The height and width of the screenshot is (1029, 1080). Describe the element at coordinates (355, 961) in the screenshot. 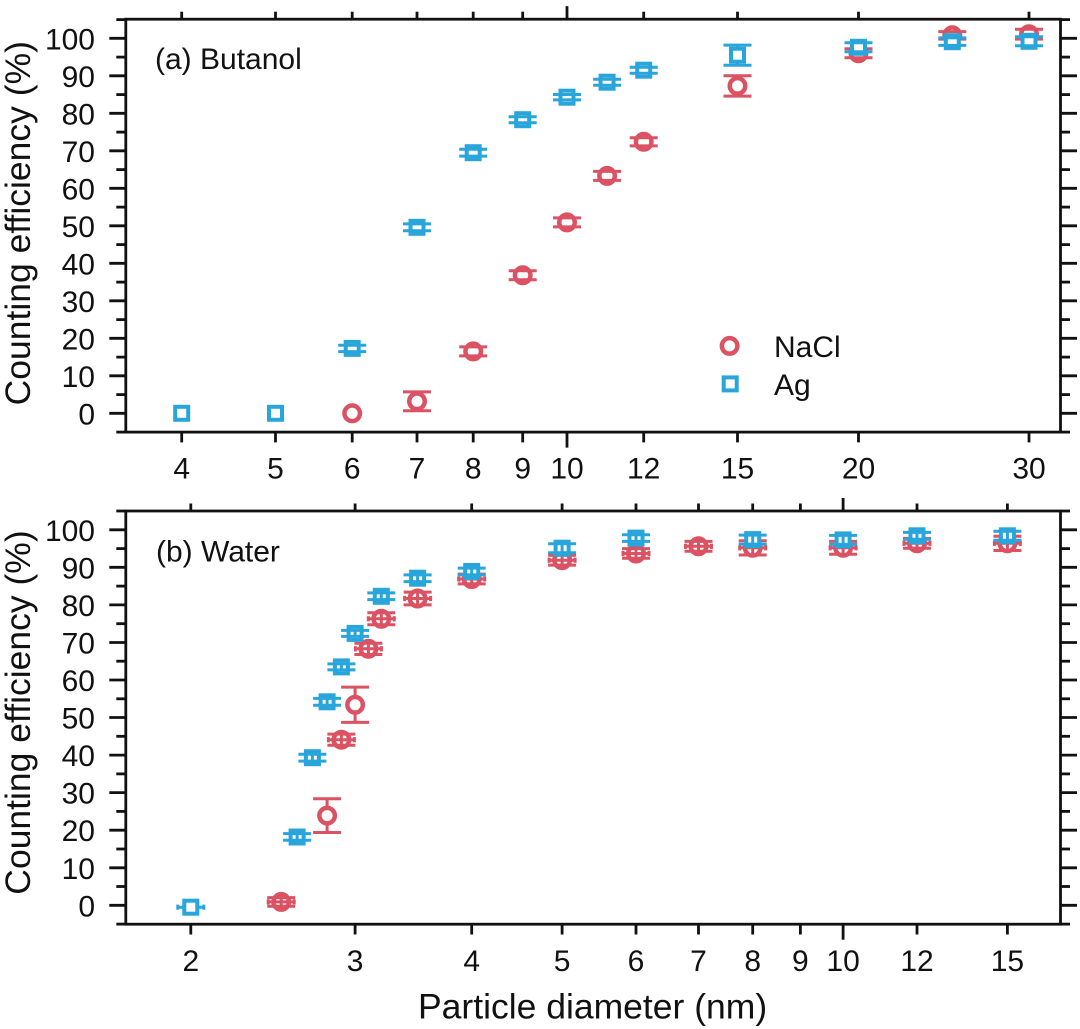

I see `svg-text: 3` at that location.